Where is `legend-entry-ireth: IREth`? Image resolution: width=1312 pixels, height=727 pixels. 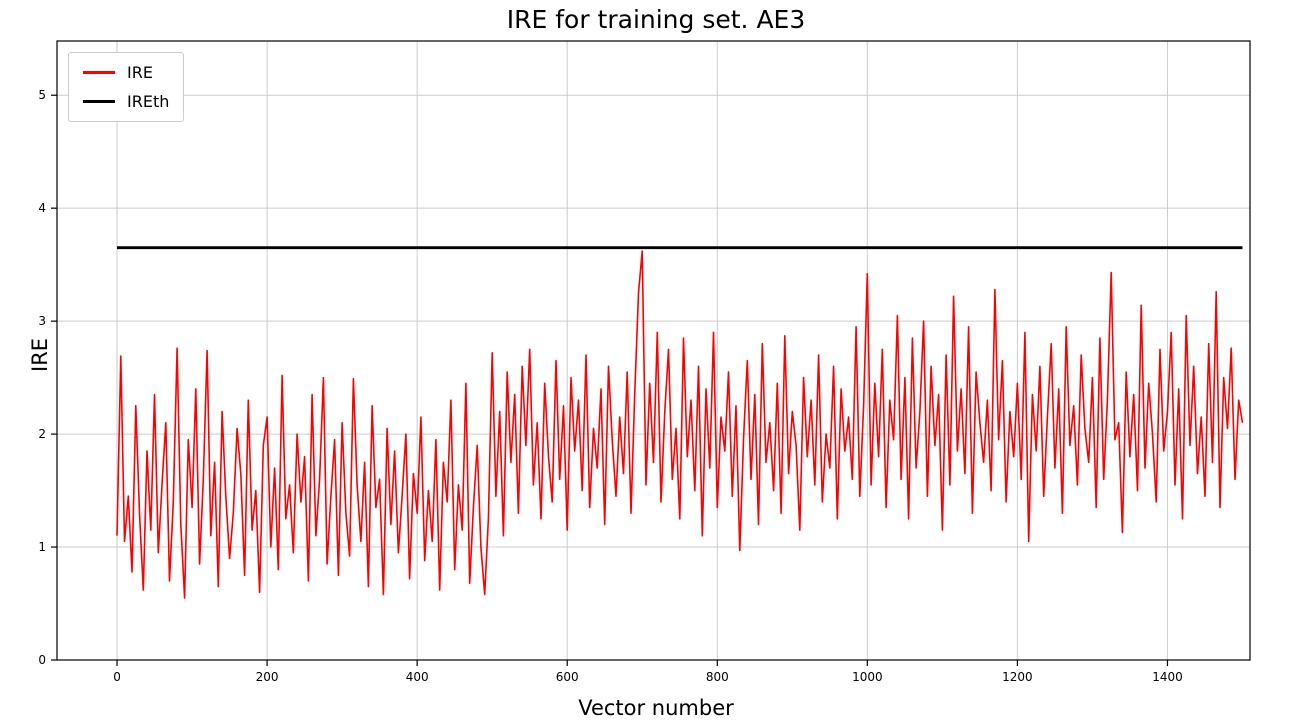 legend-entry-ireth: IREth is located at coordinates (126, 101).